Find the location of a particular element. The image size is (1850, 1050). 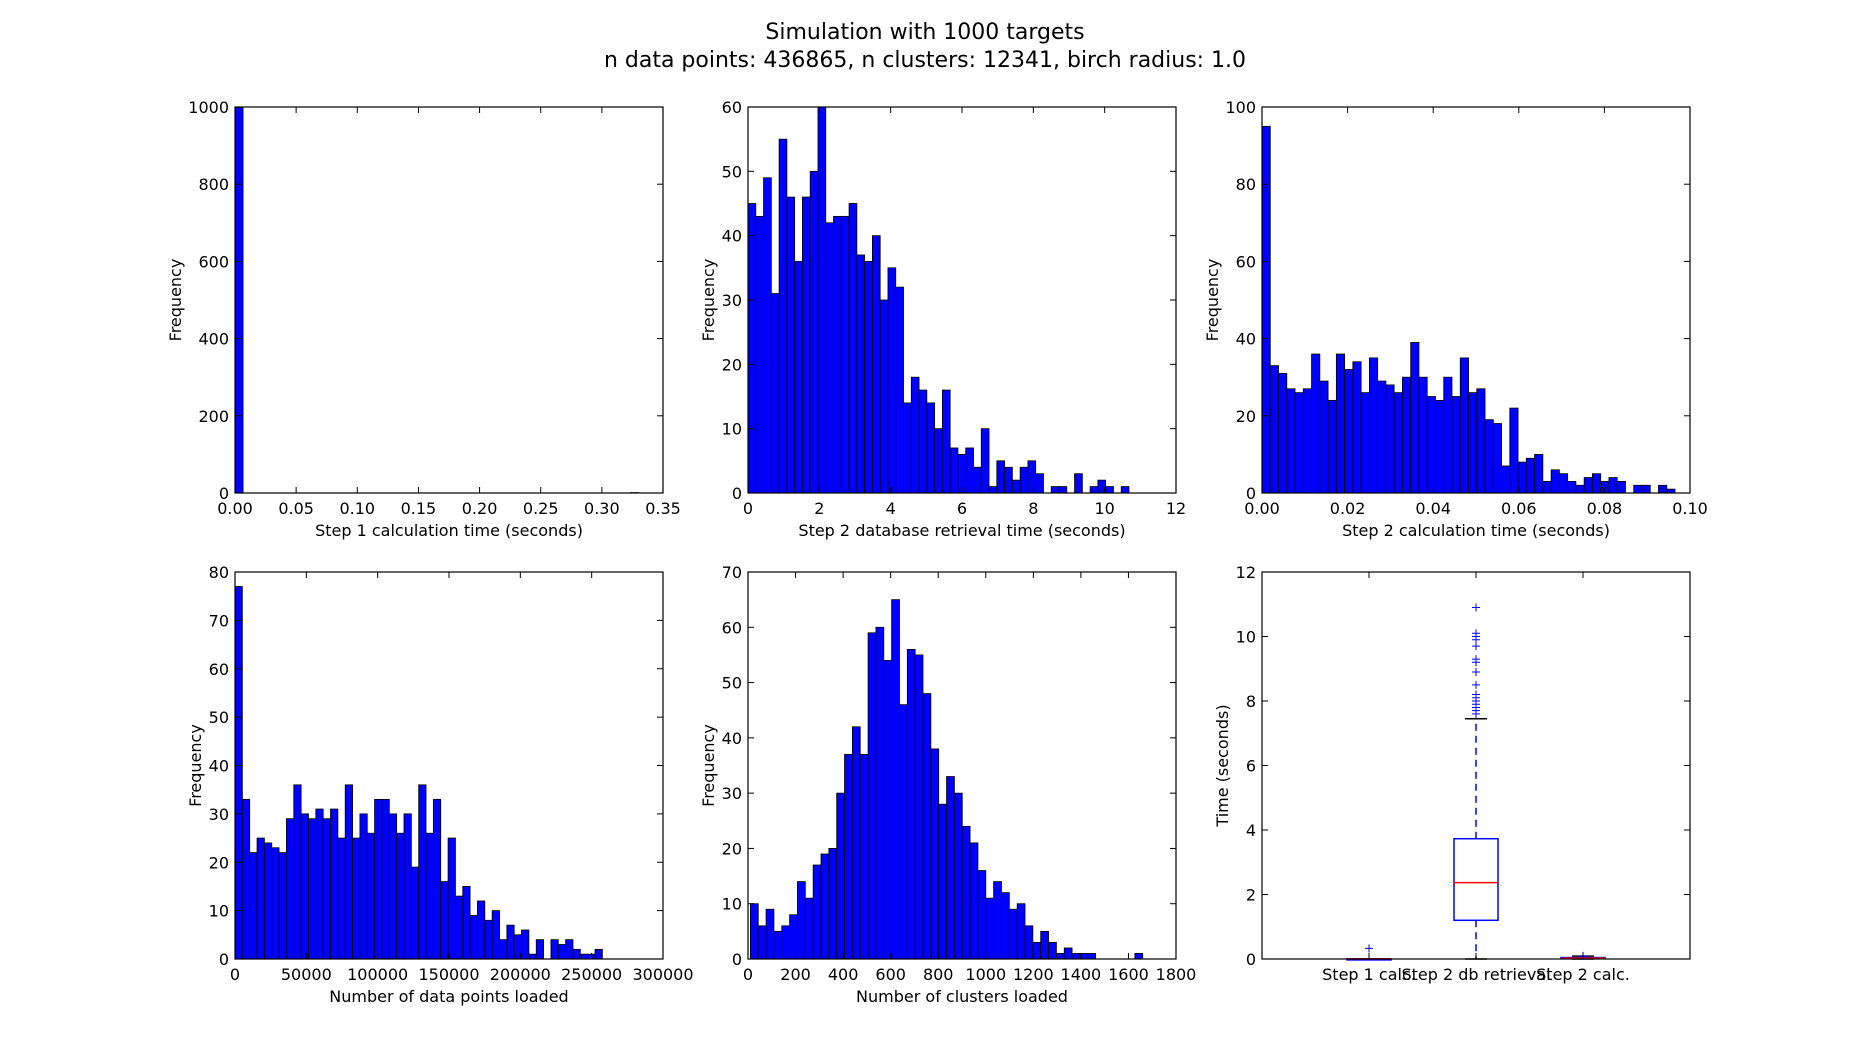

x-axis-label: Step 2 calculation time (seconds) is located at coordinates (1476, 530).